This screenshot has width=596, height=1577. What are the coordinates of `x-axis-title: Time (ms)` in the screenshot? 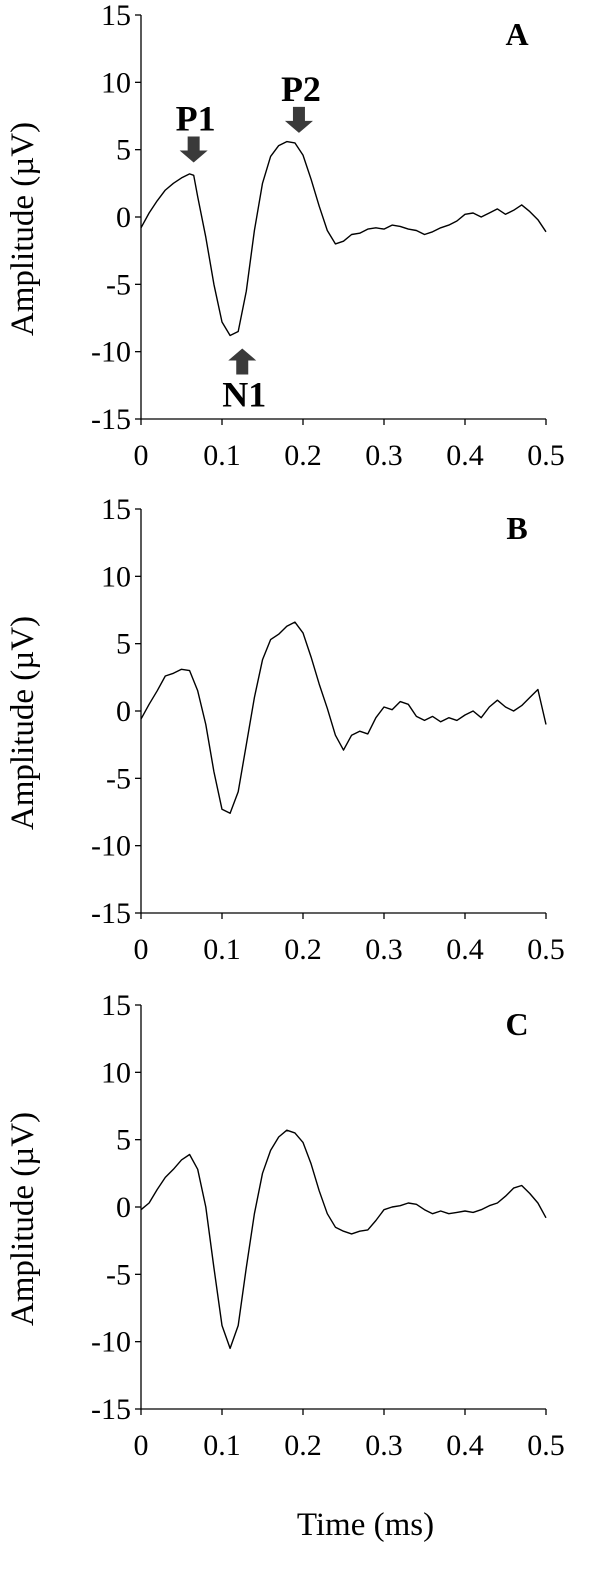 It's located at (365, 1525).